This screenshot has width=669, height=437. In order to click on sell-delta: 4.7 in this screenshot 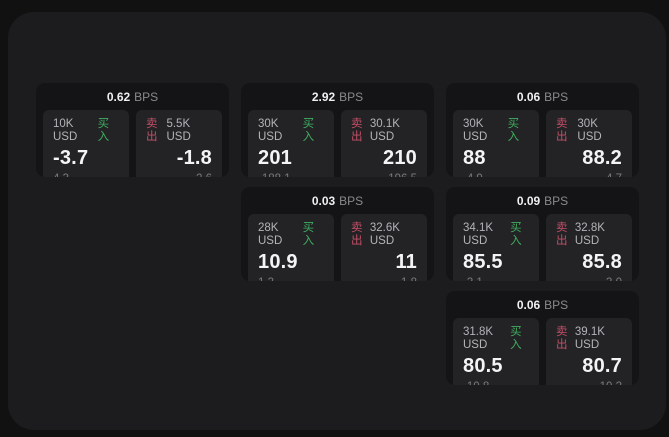, I will do `click(589, 175)`.